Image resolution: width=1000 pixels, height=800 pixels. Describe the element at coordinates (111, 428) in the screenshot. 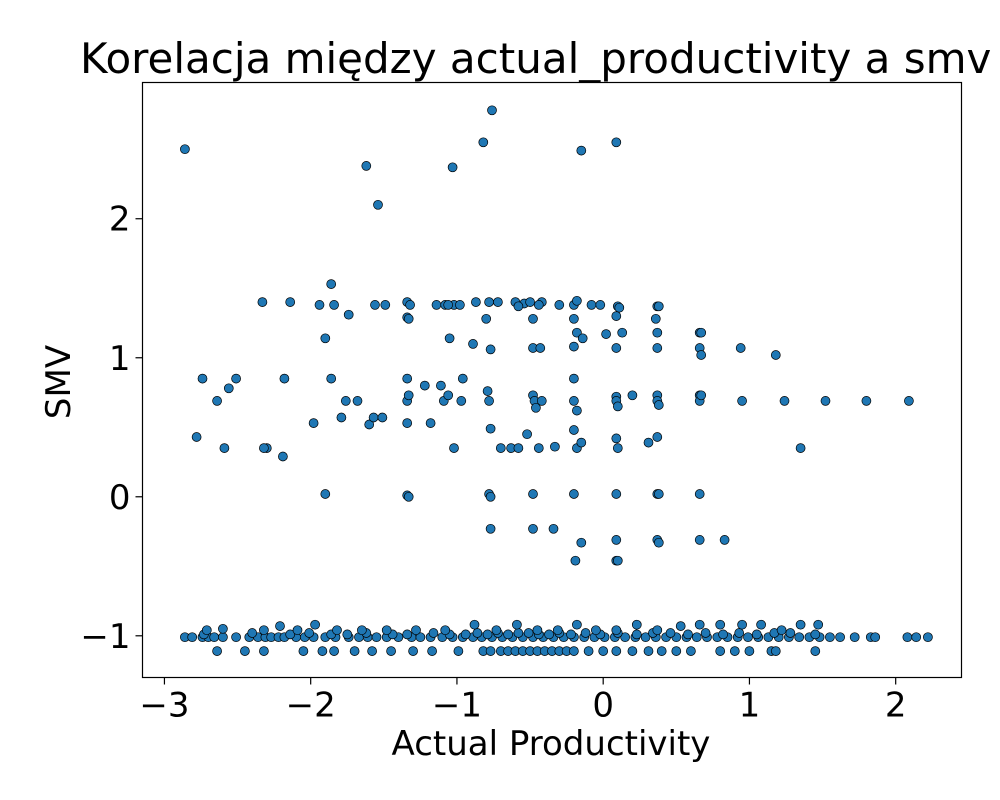

I see `y-axis-ticks: −1 0 1 2` at that location.